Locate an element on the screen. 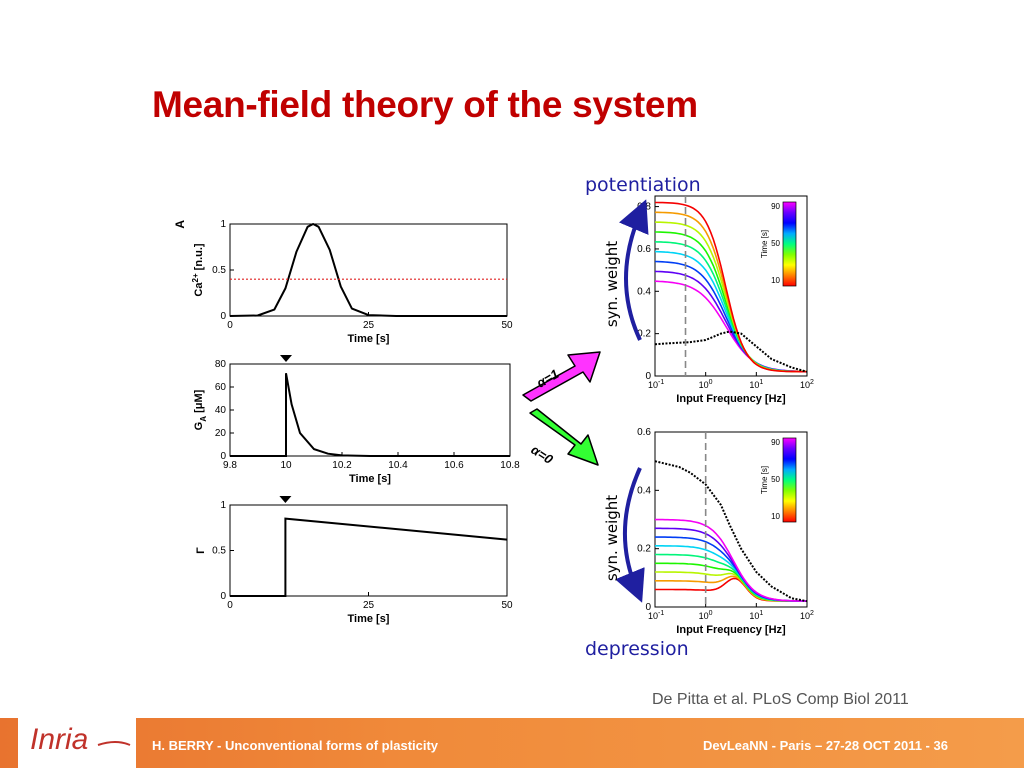  chart-panel-1: 0 25 50 0 0.5 1 Time [s] A Ca2+ [n.u.] is located at coordinates (343, 282).